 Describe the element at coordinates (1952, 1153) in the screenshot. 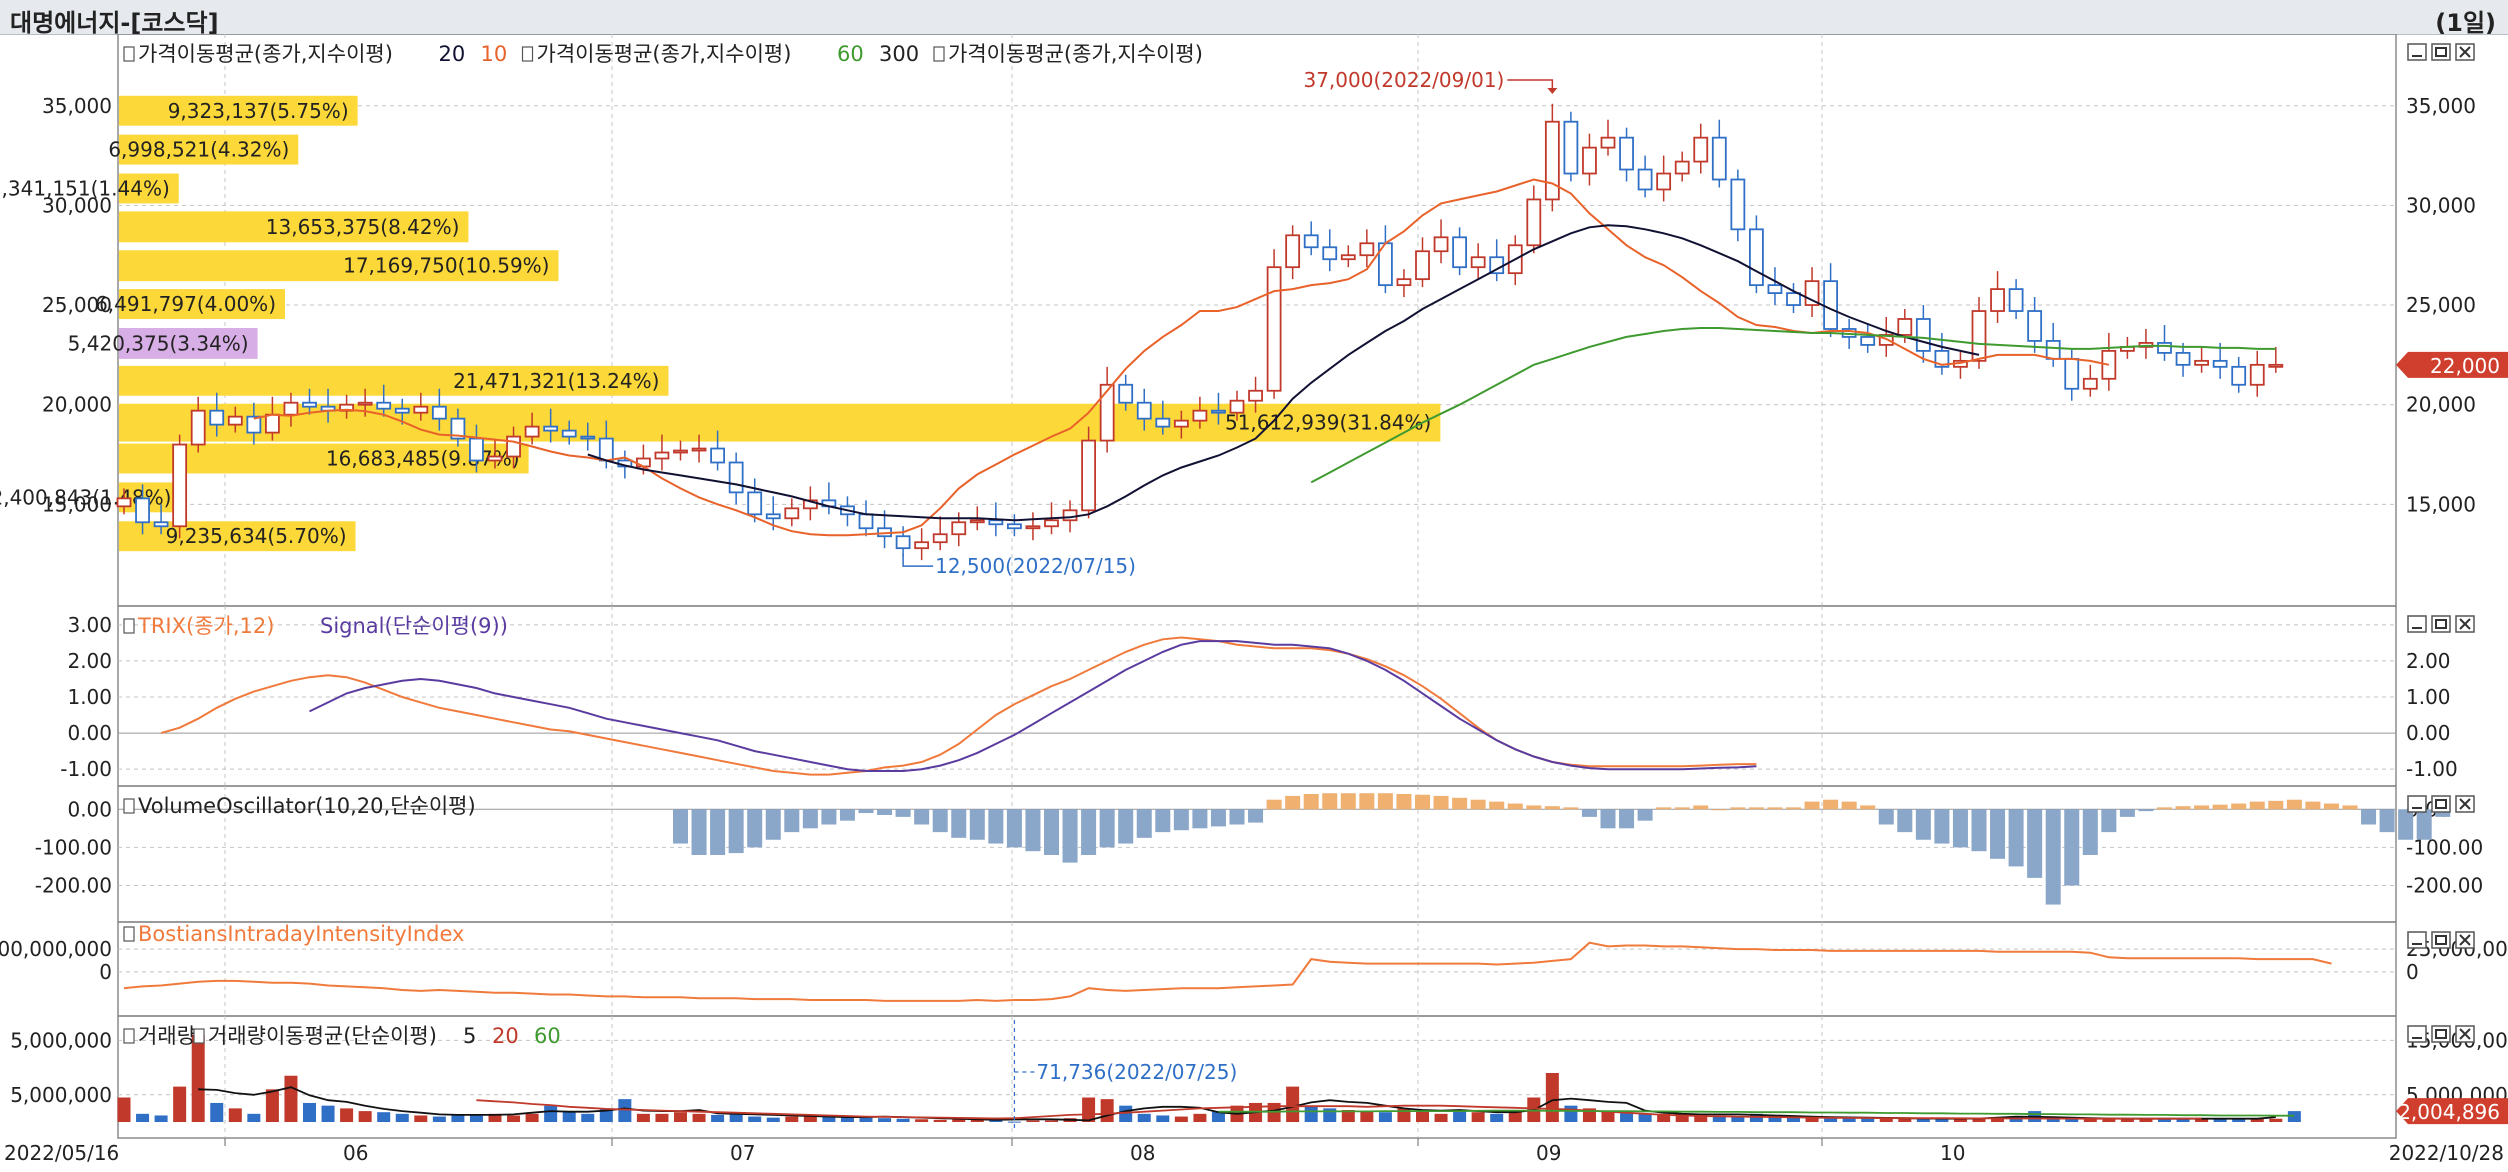

I see `x-tick-label: 10` at that location.